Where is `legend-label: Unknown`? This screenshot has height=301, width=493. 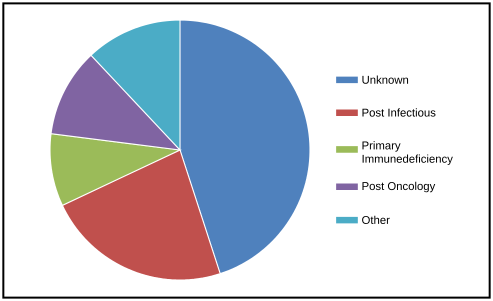 legend-label: Unknown is located at coordinates (385, 79).